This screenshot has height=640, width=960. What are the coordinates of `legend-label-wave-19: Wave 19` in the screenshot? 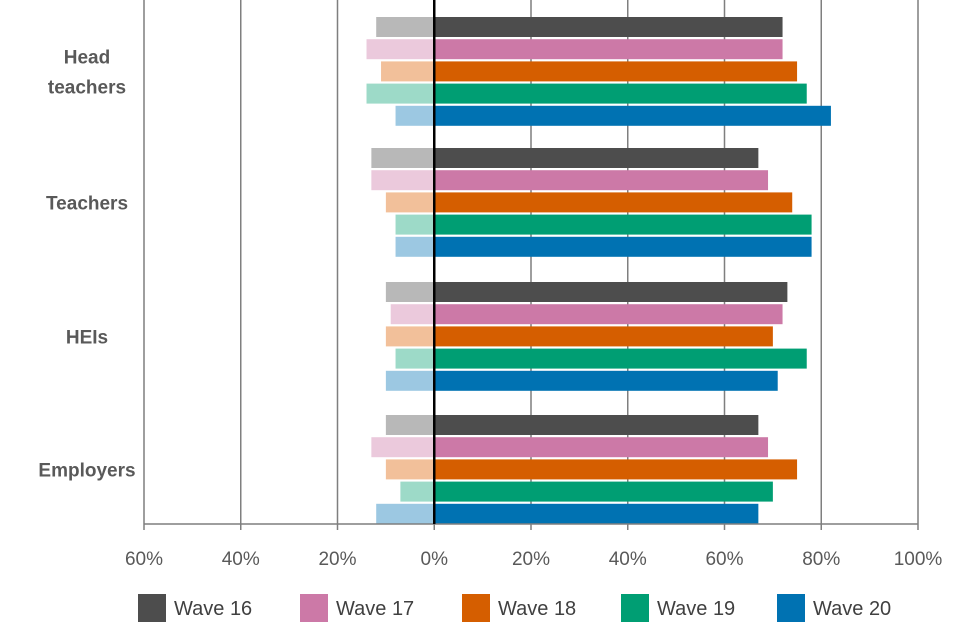 It's located at (696, 609).